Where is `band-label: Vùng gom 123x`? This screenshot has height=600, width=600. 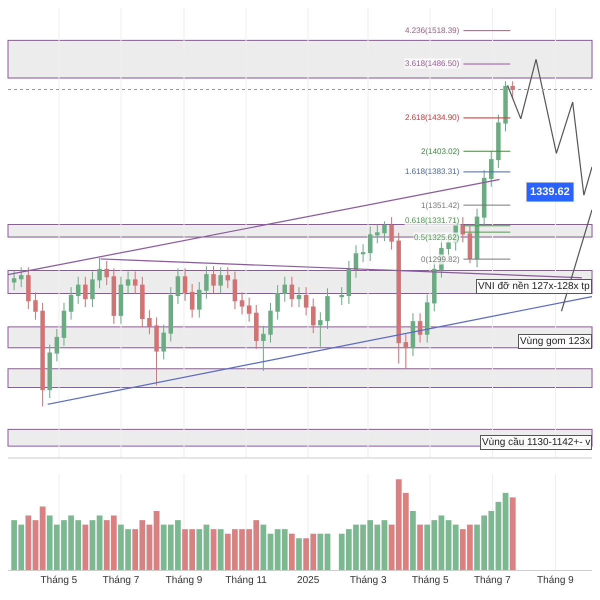 band-label: Vùng gom 123x is located at coordinates (555, 341).